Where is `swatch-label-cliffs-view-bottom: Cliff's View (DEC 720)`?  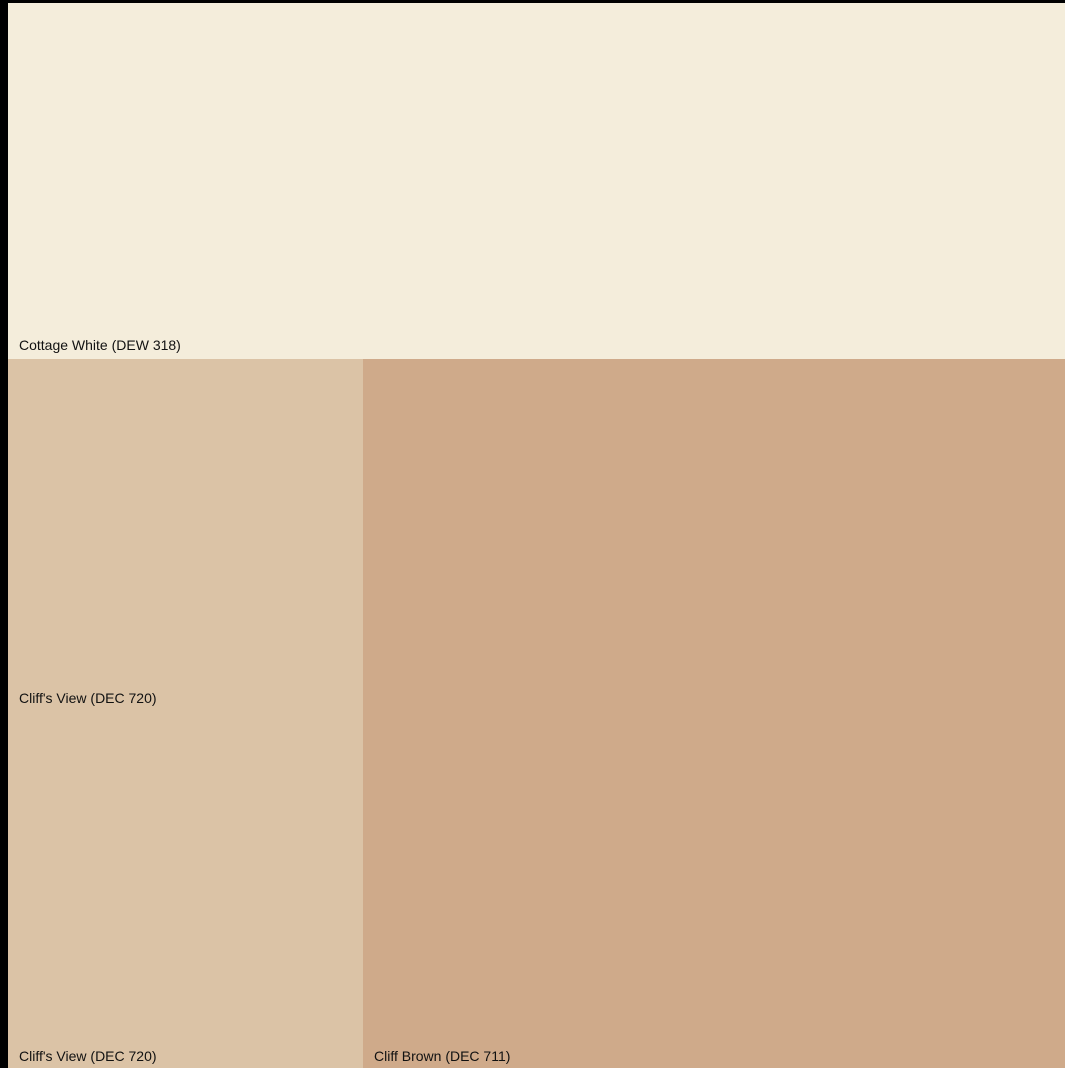
swatch-label-cliffs-view-bottom: Cliff's View (DEC 720) is located at coordinates (88, 1056).